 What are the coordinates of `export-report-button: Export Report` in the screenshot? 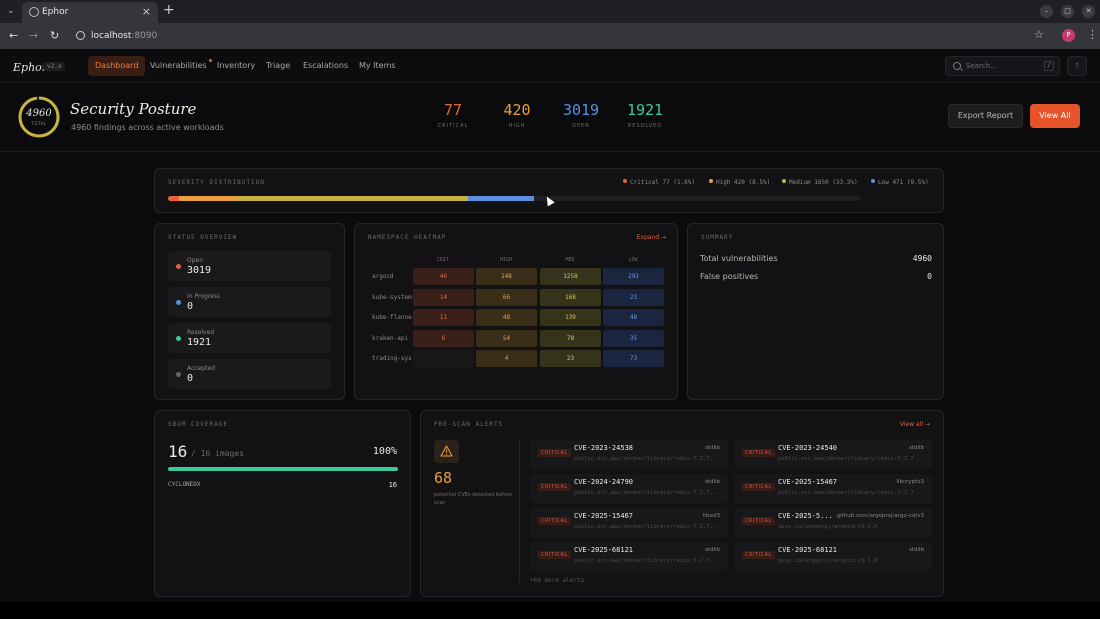 It's located at (985, 116).